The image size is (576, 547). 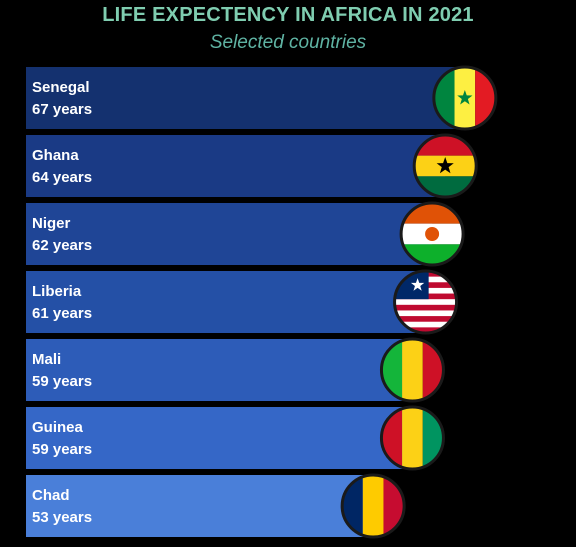 I want to click on bar-guinea, so click(x=219, y=438).